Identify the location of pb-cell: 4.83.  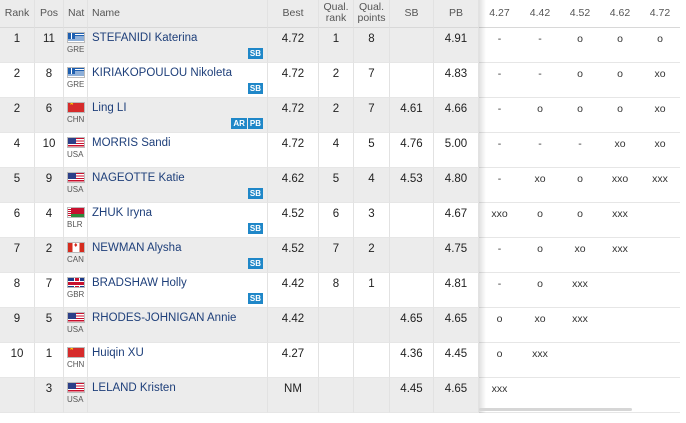
(456, 80).